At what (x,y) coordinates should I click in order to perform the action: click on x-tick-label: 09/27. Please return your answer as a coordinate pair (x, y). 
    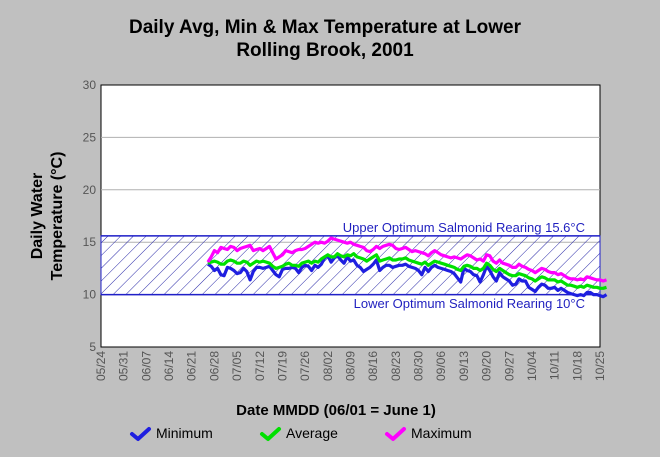
    Looking at the image, I should click on (509, 366).